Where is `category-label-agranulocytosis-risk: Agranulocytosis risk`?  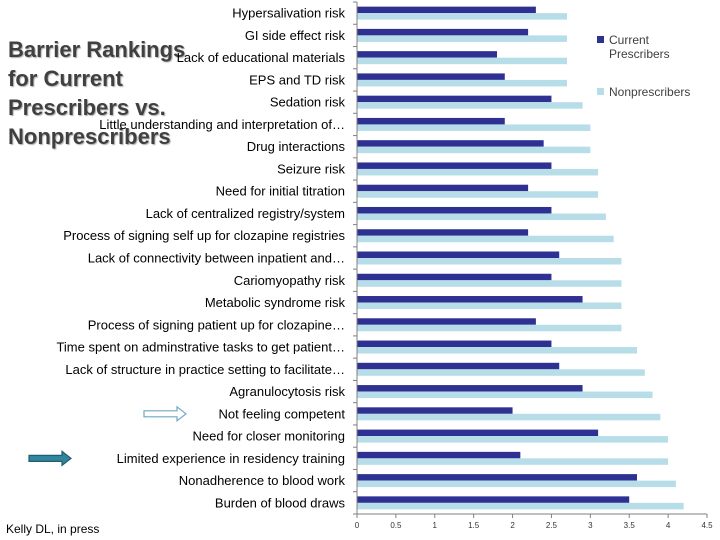 category-label-agranulocytosis-risk: Agranulocytosis risk is located at coordinates (287, 391).